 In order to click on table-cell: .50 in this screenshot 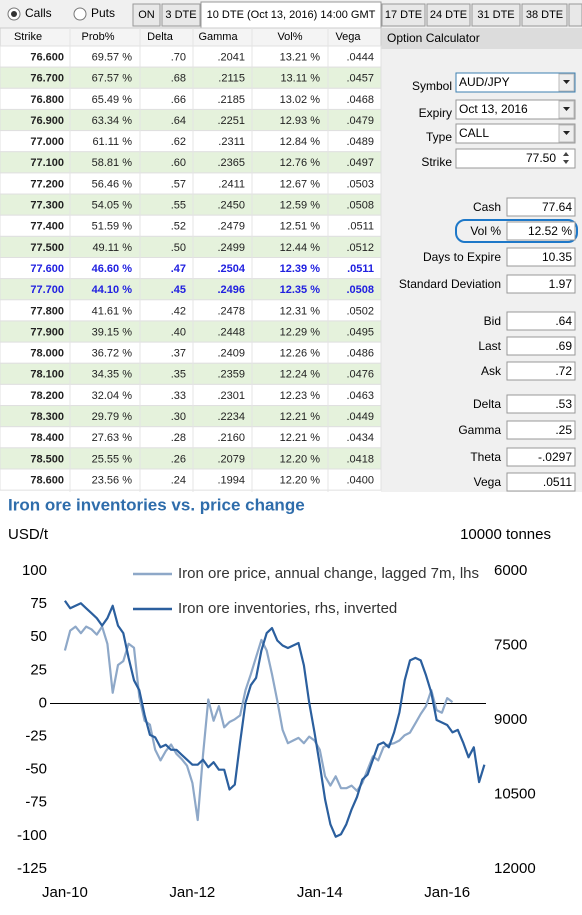, I will do `click(178, 248)`.